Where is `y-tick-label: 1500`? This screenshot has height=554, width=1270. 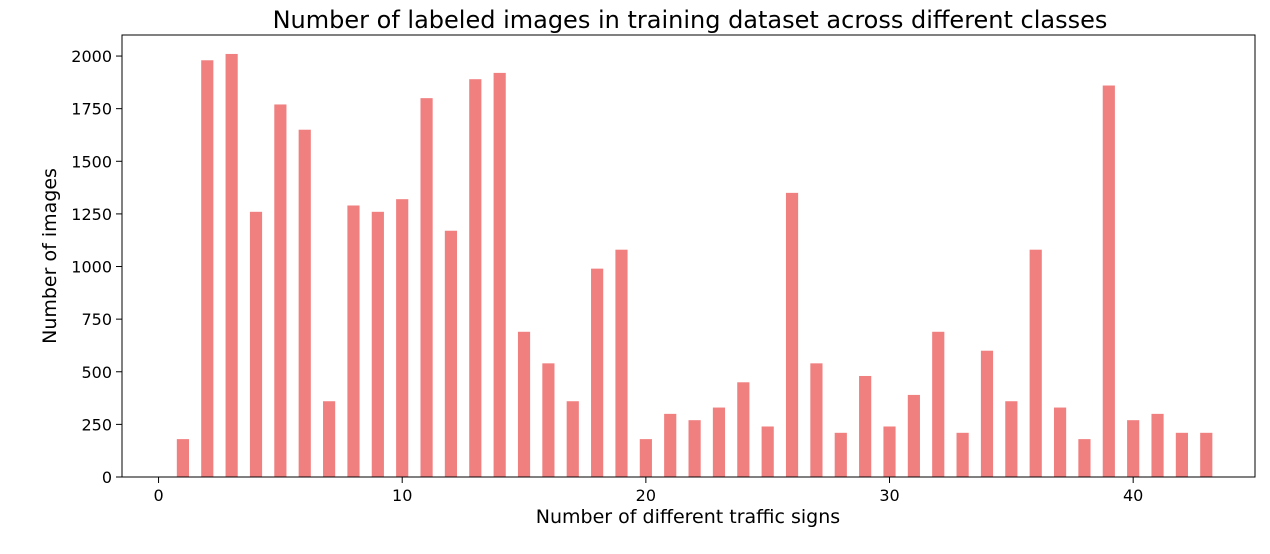
y-tick-label: 1500 is located at coordinates (91, 161).